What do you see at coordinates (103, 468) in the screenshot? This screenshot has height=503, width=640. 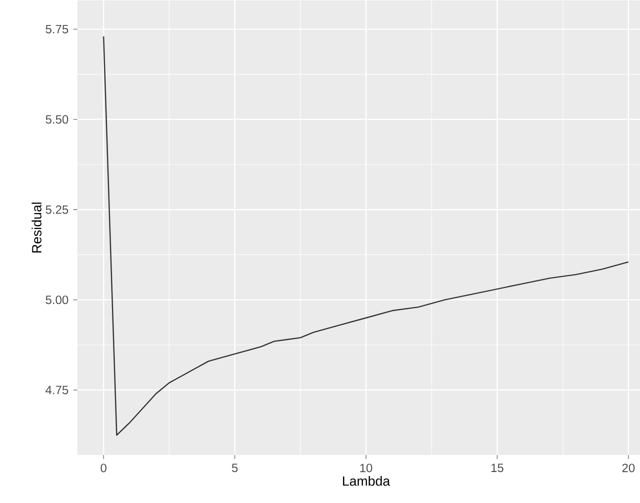 I see `x-tick-label: 0` at bounding box center [103, 468].